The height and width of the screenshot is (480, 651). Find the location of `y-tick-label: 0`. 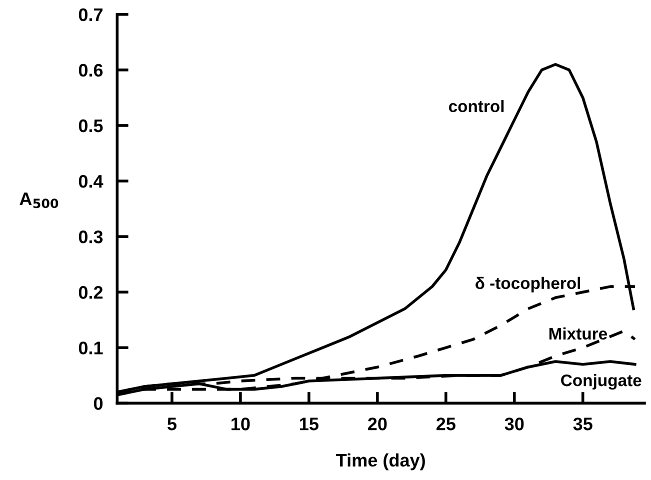

y-tick-label: 0 is located at coordinates (98, 403).